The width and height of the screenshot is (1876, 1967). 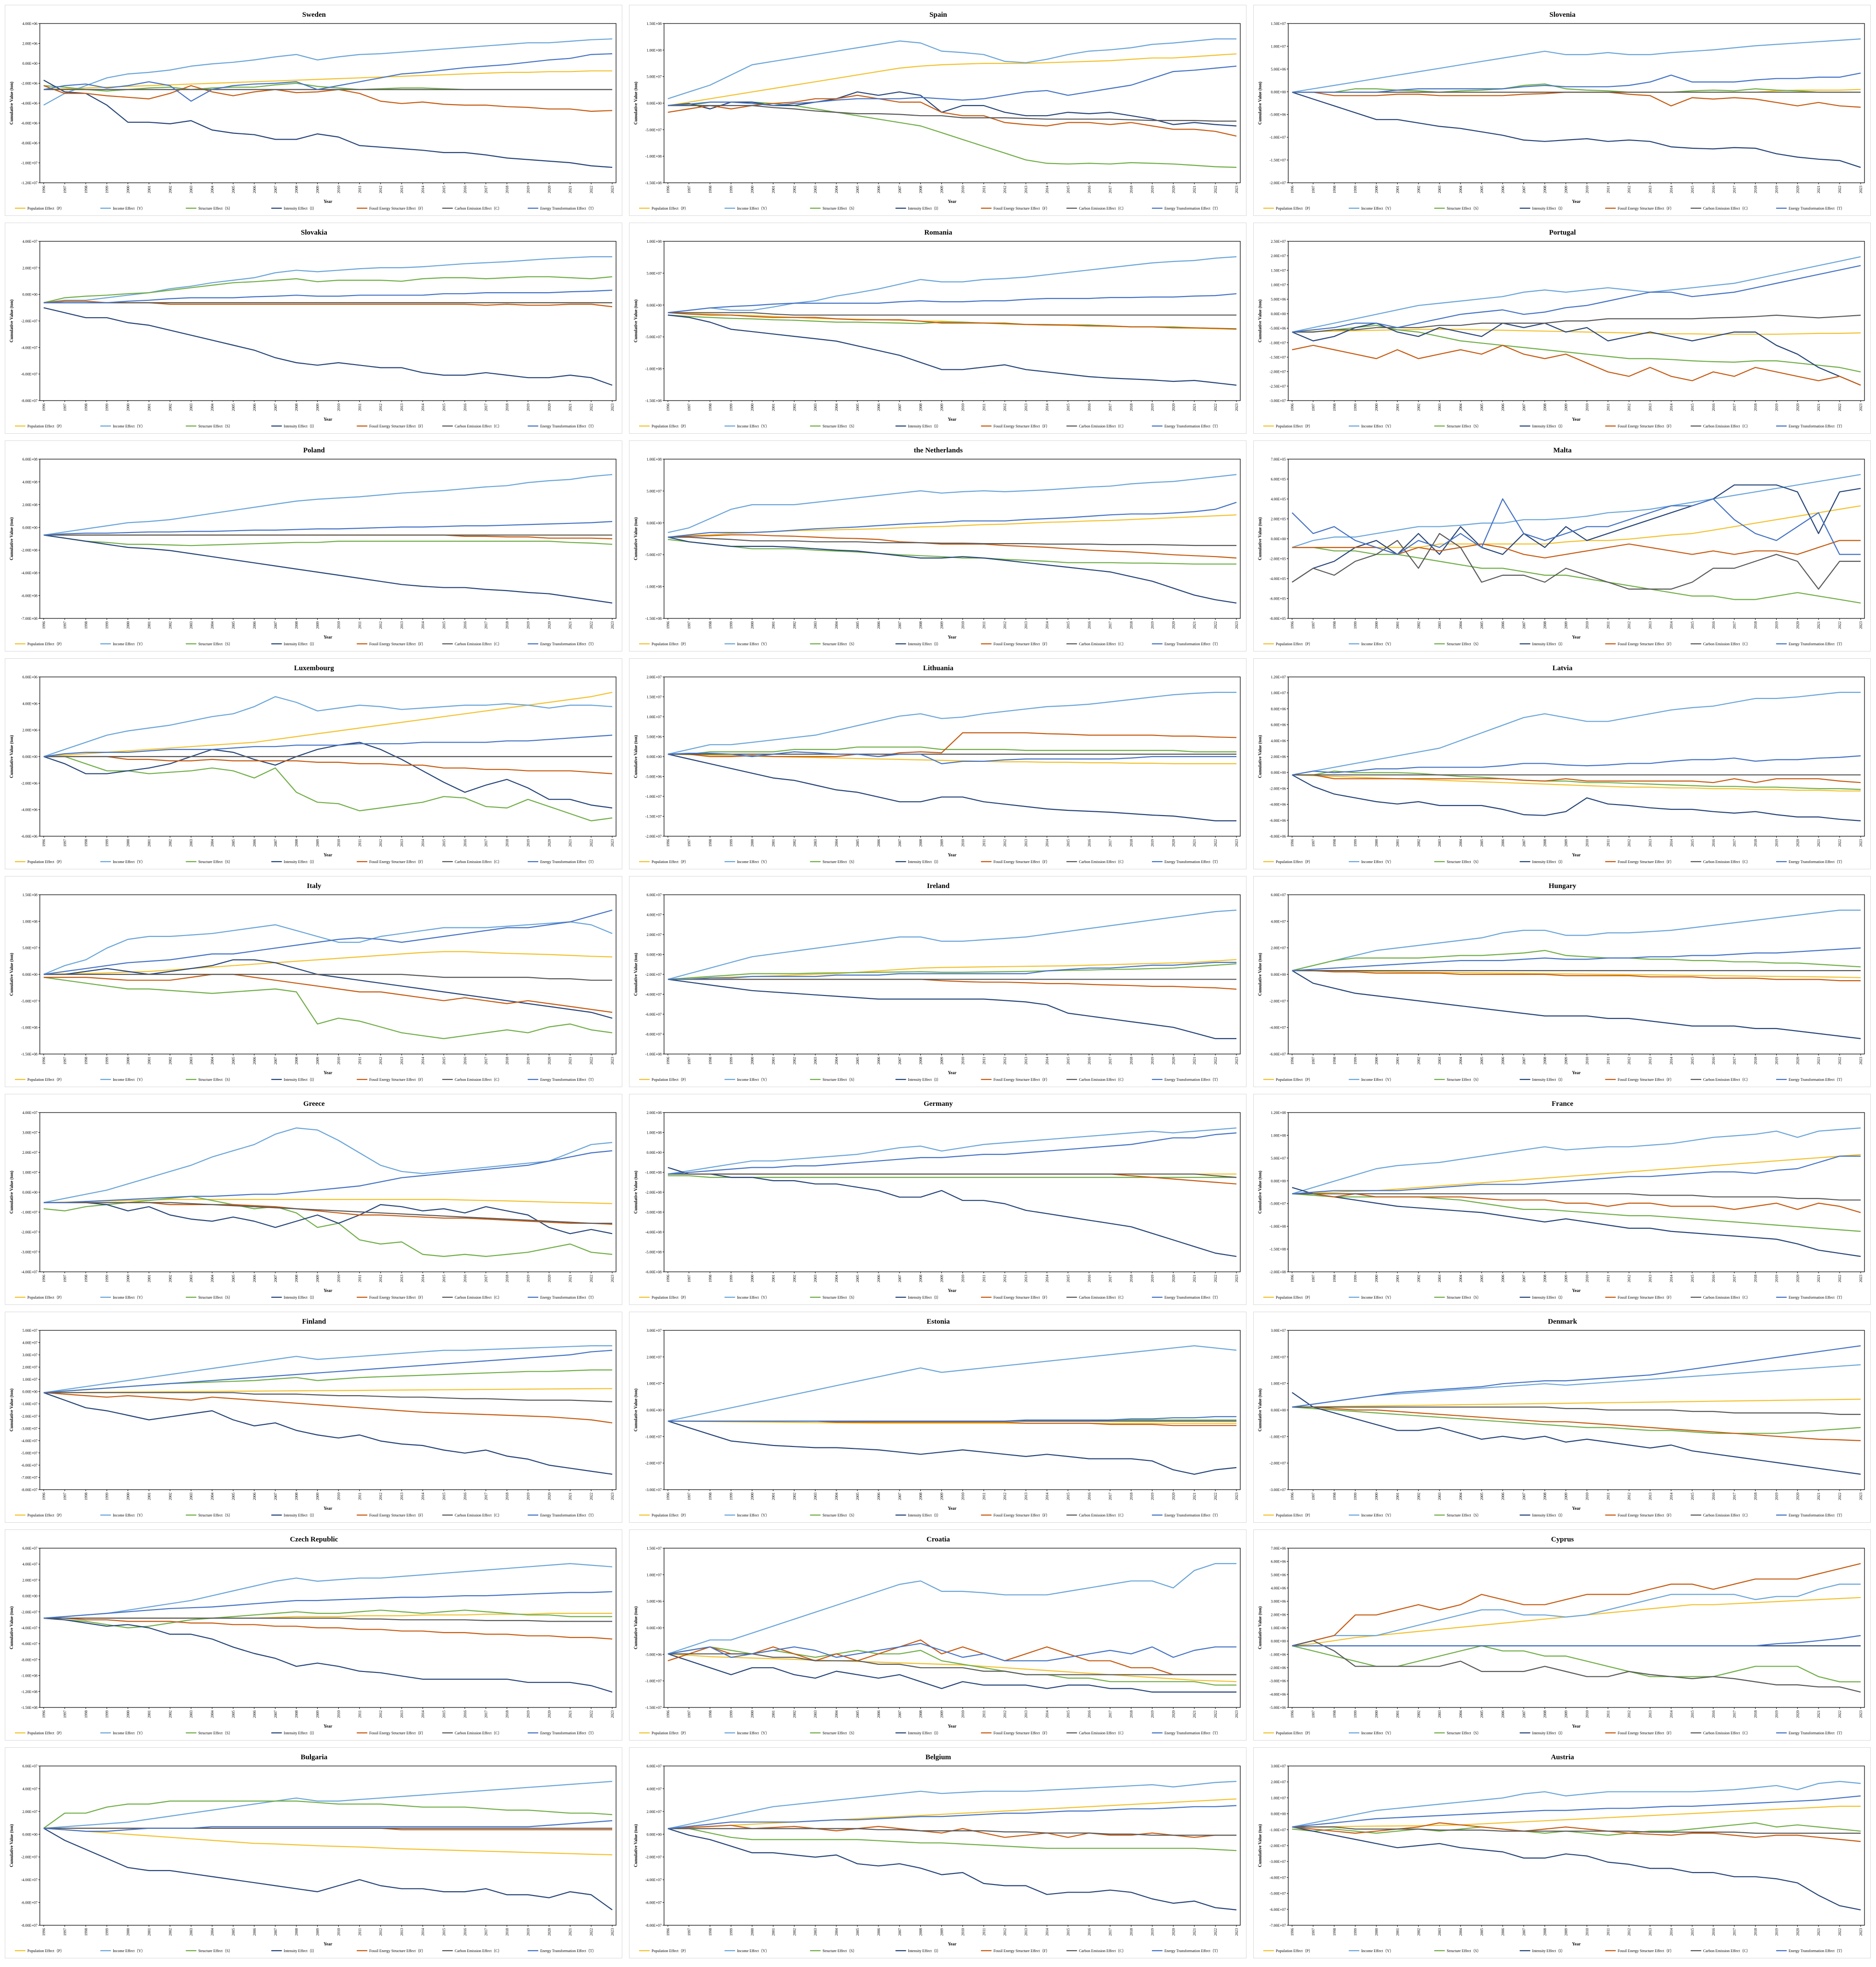 What do you see at coordinates (29, 1708) in the screenshot?
I see `y-tick-label: -1.50E+08` at bounding box center [29, 1708].